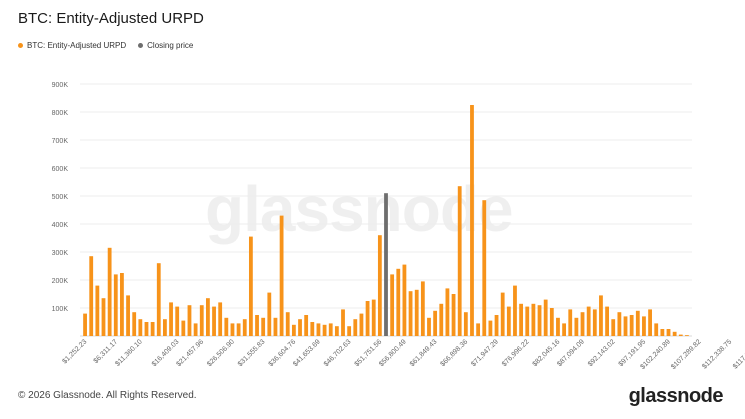 This screenshot has height=419, width=745. Describe the element at coordinates (72, 45) in the screenshot. I see `legend-item-urpd: BTC: Entity-Adjusted URPD` at that location.